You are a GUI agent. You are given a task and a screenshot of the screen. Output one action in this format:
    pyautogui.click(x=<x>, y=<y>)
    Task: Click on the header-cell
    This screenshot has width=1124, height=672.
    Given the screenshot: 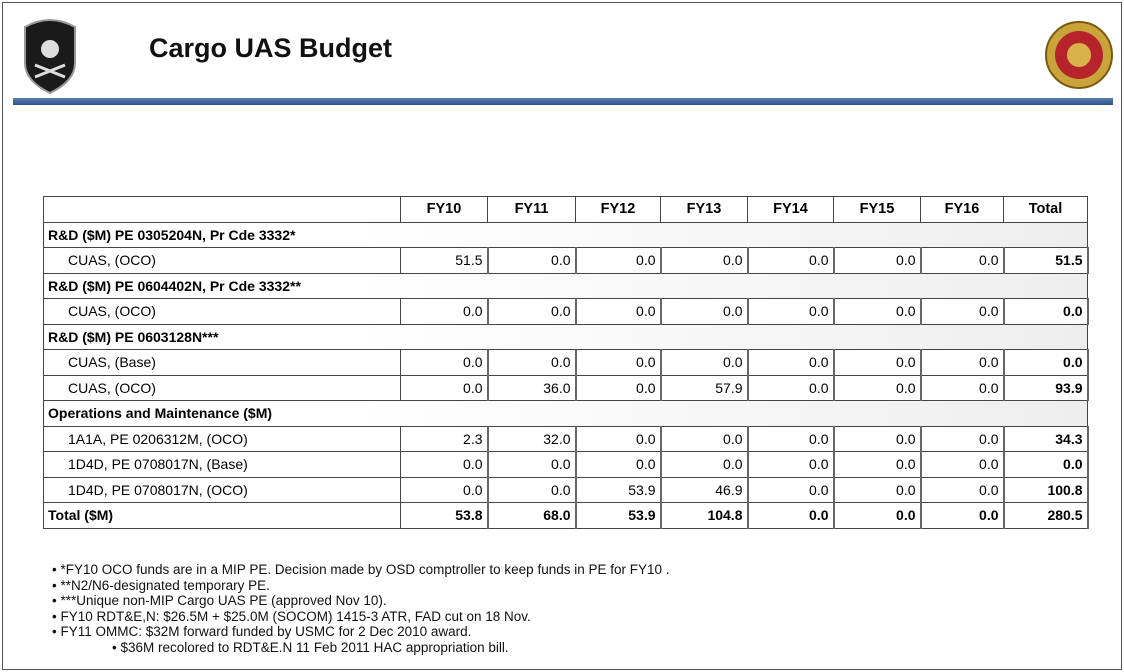 What is the action you would take?
    pyautogui.click(x=222, y=209)
    